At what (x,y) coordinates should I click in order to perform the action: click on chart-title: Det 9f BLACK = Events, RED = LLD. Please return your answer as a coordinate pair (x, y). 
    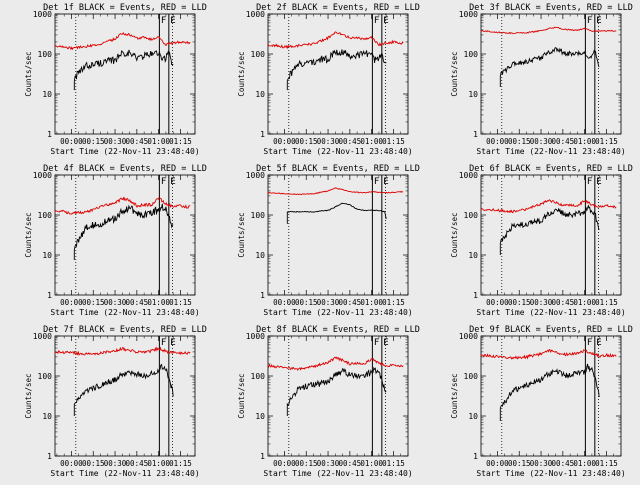
    Looking at the image, I should click on (551, 330).